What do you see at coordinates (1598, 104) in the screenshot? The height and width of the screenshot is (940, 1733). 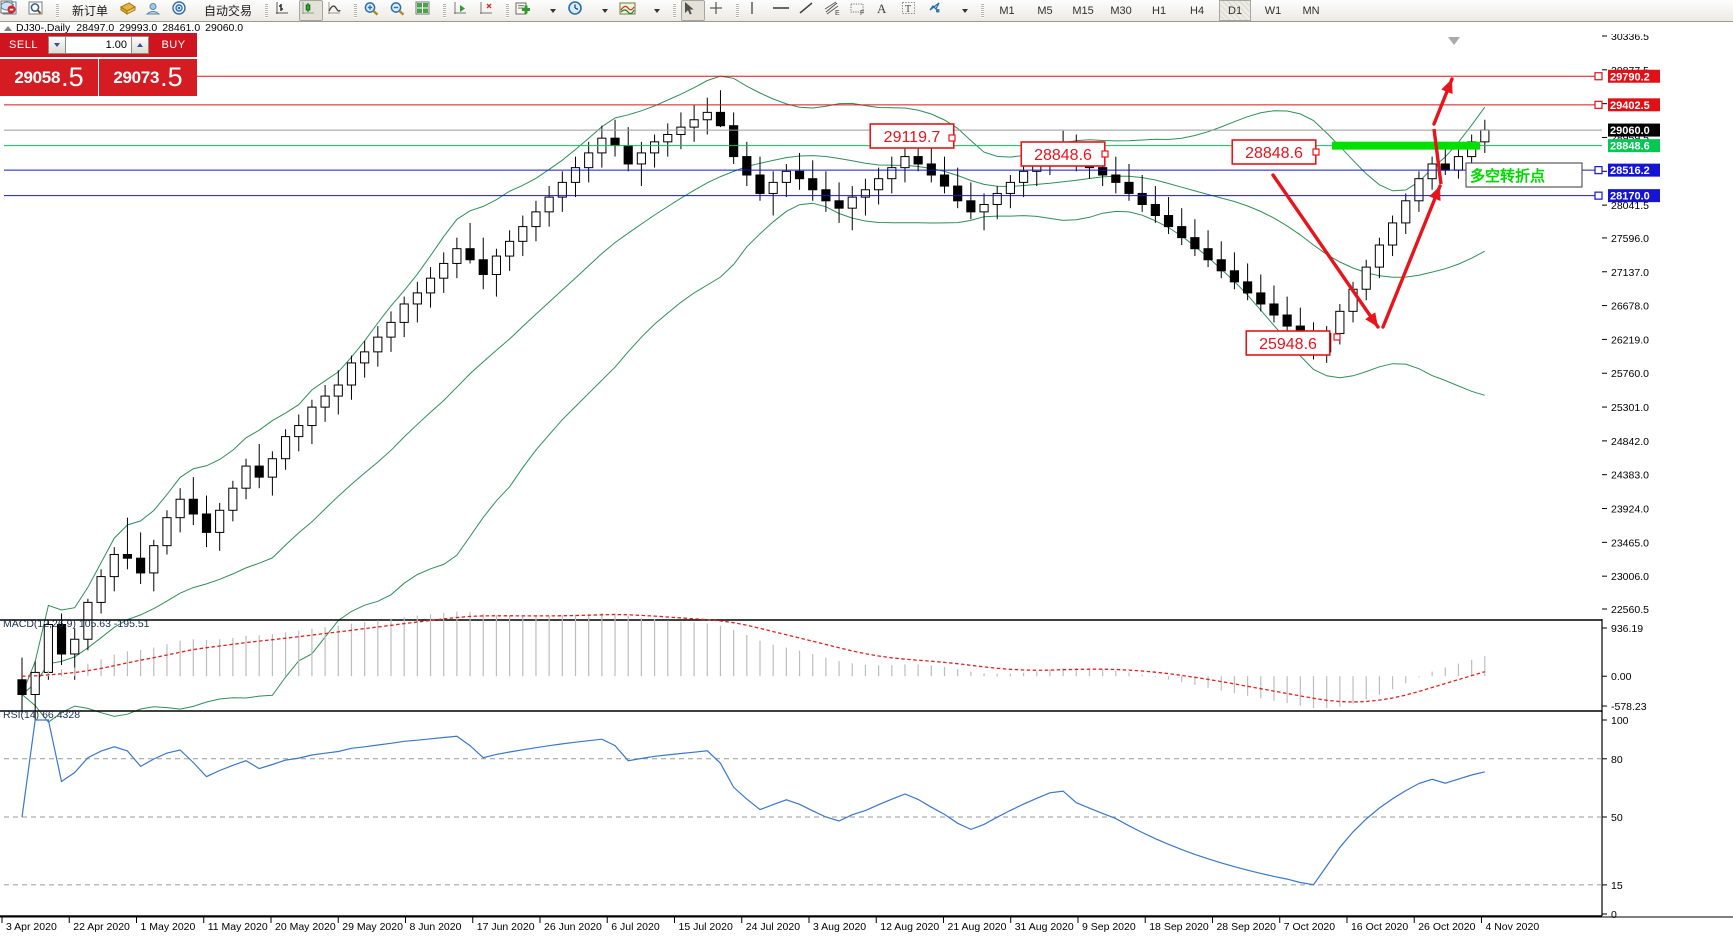 I see `resistance-line-handle` at bounding box center [1598, 104].